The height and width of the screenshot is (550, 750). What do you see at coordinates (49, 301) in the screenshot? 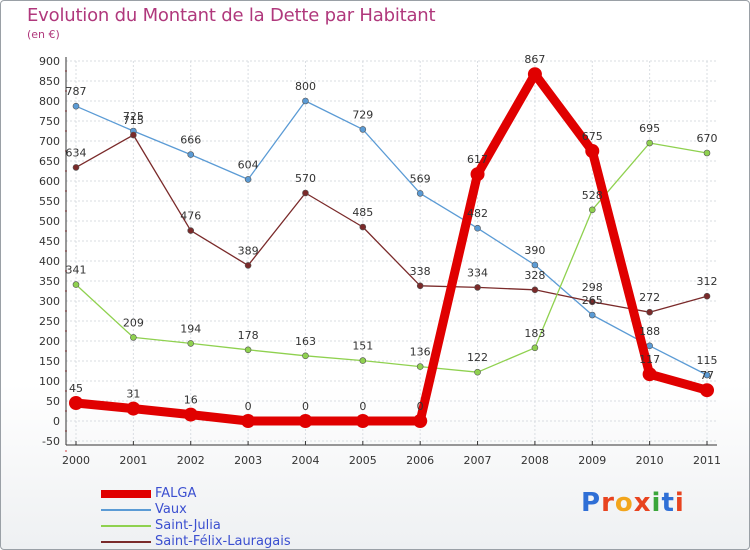
I see `y-tick-label: 300` at bounding box center [49, 301].